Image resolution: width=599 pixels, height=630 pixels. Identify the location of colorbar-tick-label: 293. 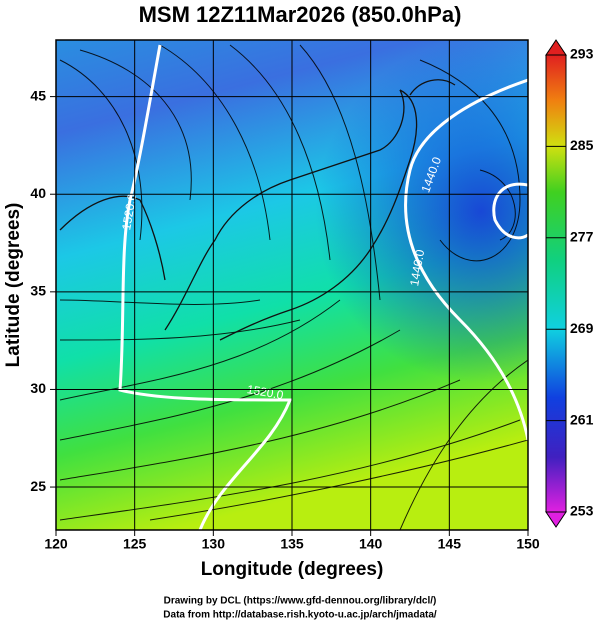
(582, 54).